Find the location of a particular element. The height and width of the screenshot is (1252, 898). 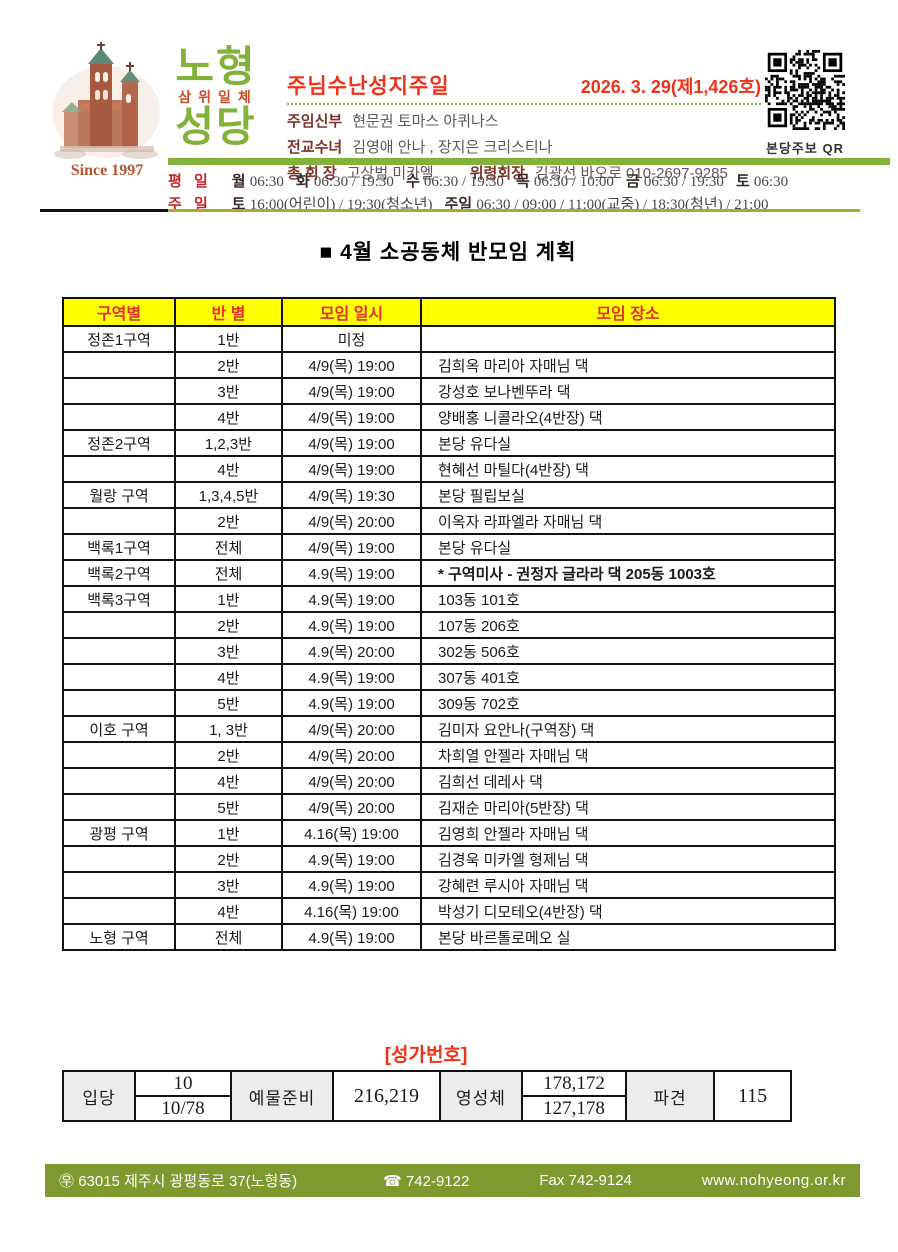

table-row: 백록3구역 1반 4.9(목) 19:00 103동 101호 is located at coordinates (449, 599).